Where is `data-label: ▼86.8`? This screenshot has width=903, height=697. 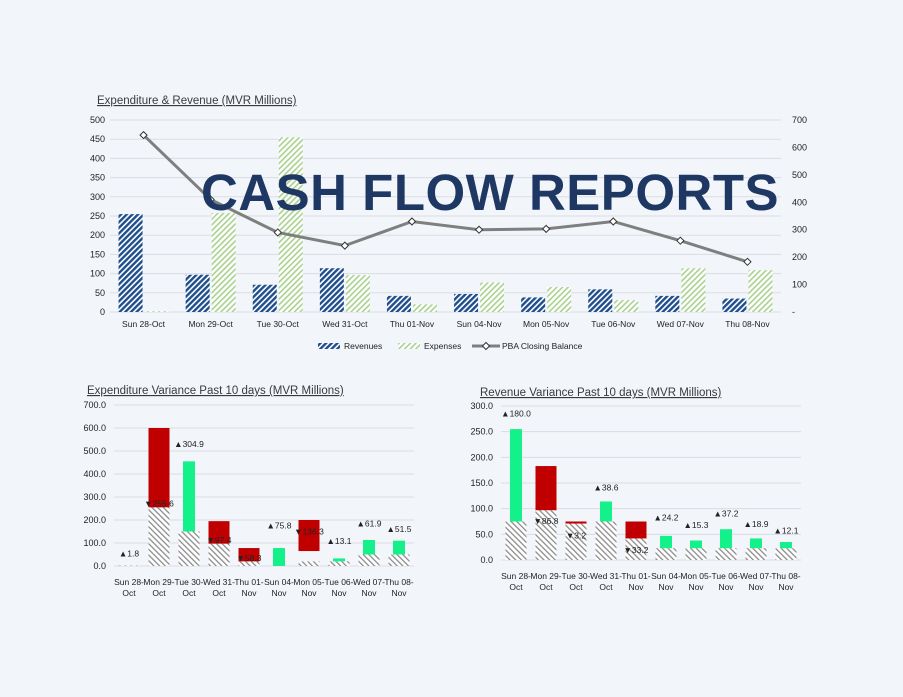 data-label: ▼86.8 is located at coordinates (546, 521).